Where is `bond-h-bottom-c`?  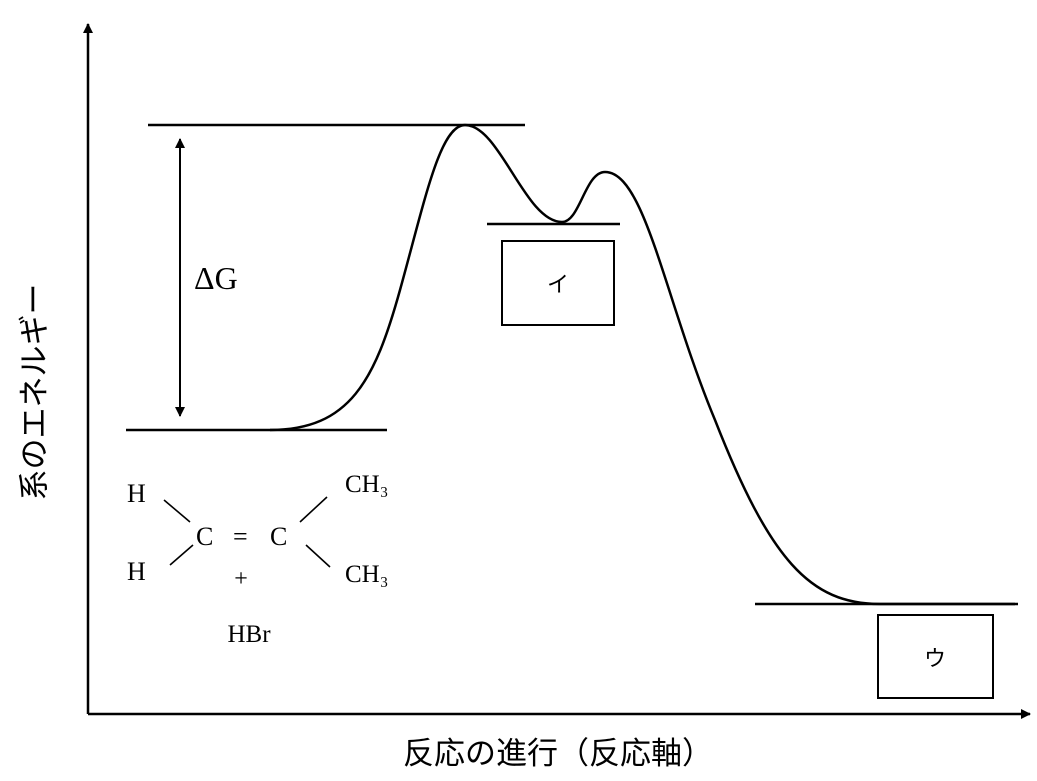 bond-h-bottom-c is located at coordinates (181, 555).